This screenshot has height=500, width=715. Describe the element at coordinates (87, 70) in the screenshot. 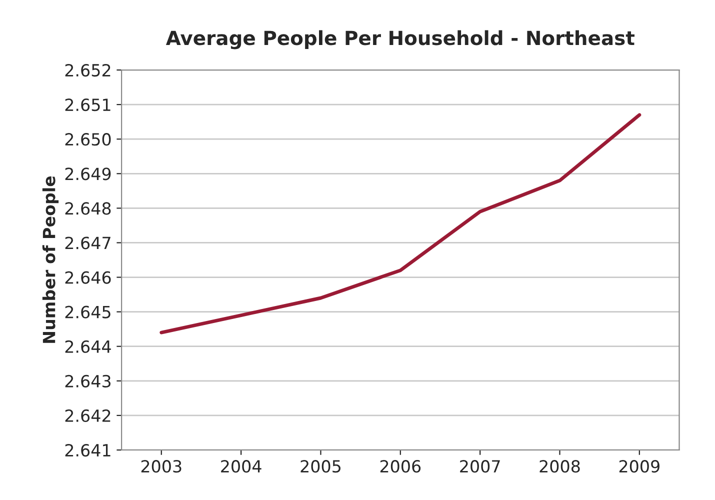

I see `y-tick-label: 2.652` at that location.